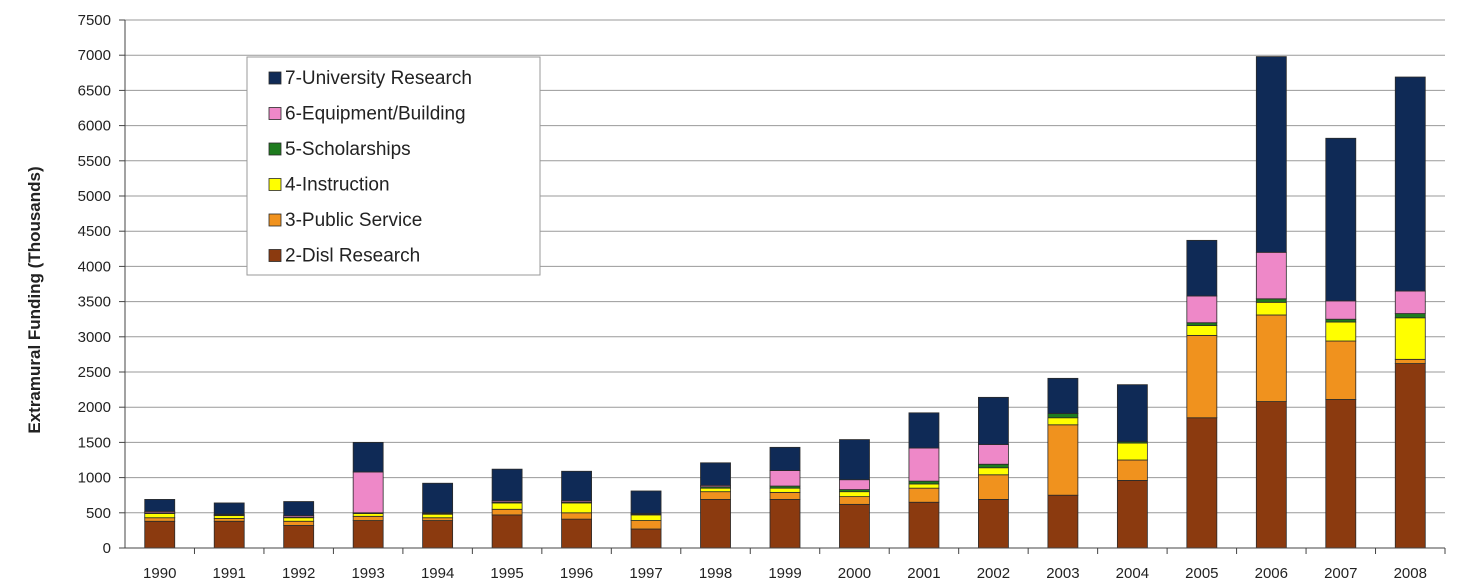 Image resolution: width=1460 pixels, height=588 pixels. What do you see at coordinates (34, 299) in the screenshot?
I see `y-axis-label: Extramural Funding (Thousands)` at bounding box center [34, 299].